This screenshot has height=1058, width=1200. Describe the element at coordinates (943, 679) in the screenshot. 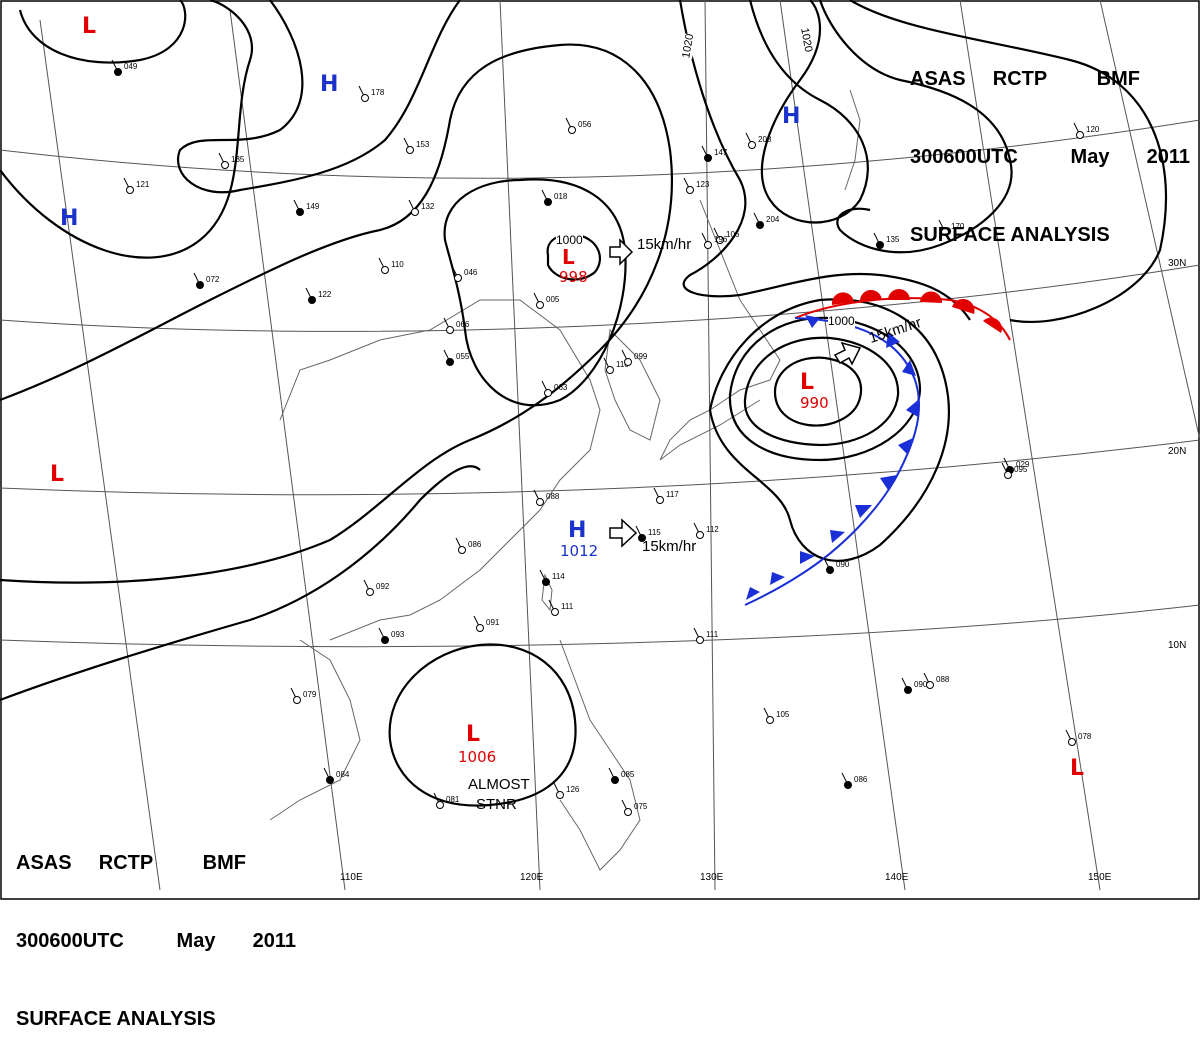

I see `station-pressure-label: 088` at that location.